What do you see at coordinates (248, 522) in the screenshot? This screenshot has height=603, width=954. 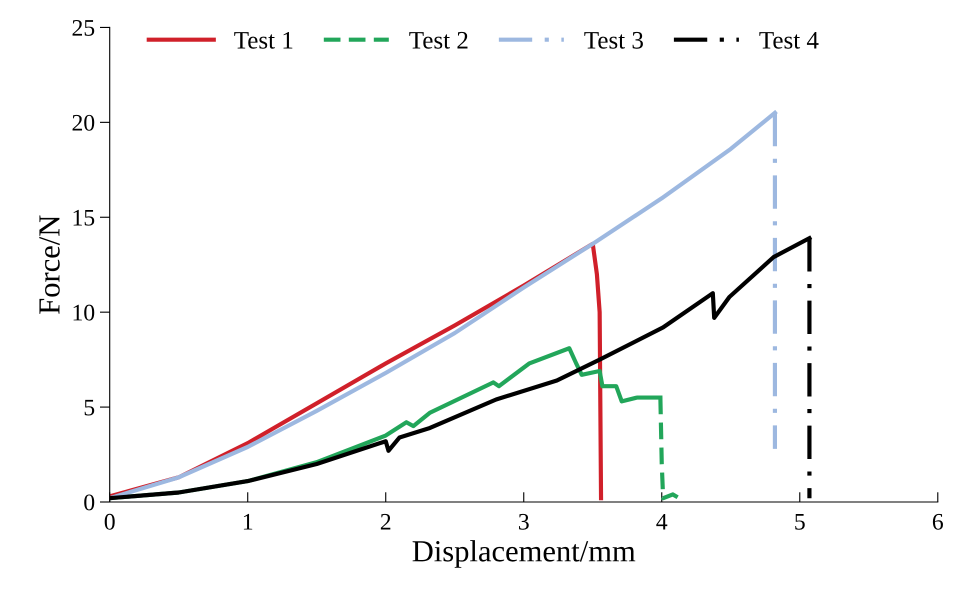 I see `x-tick-label: 1` at bounding box center [248, 522].